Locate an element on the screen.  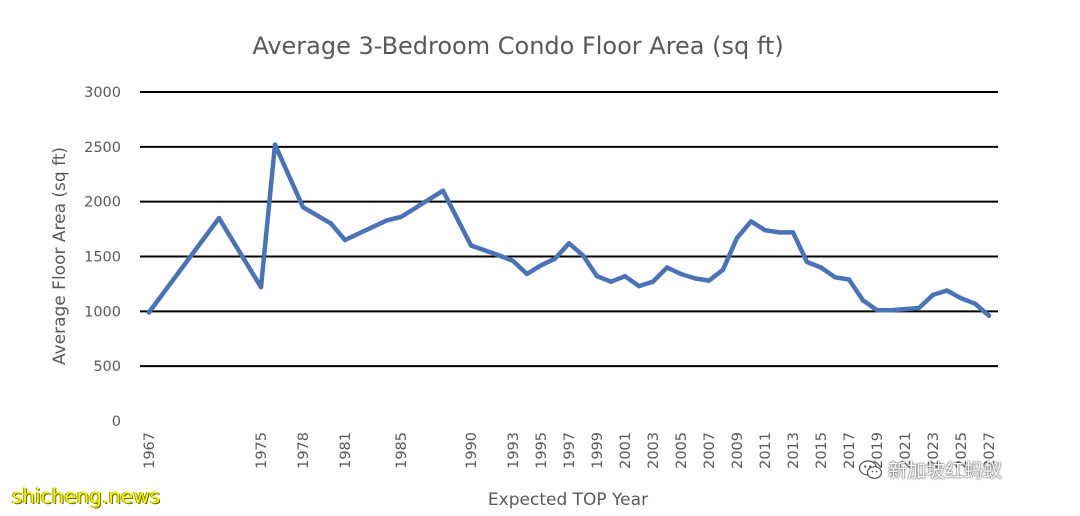
data-point-2011 is located at coordinates (765, 230).